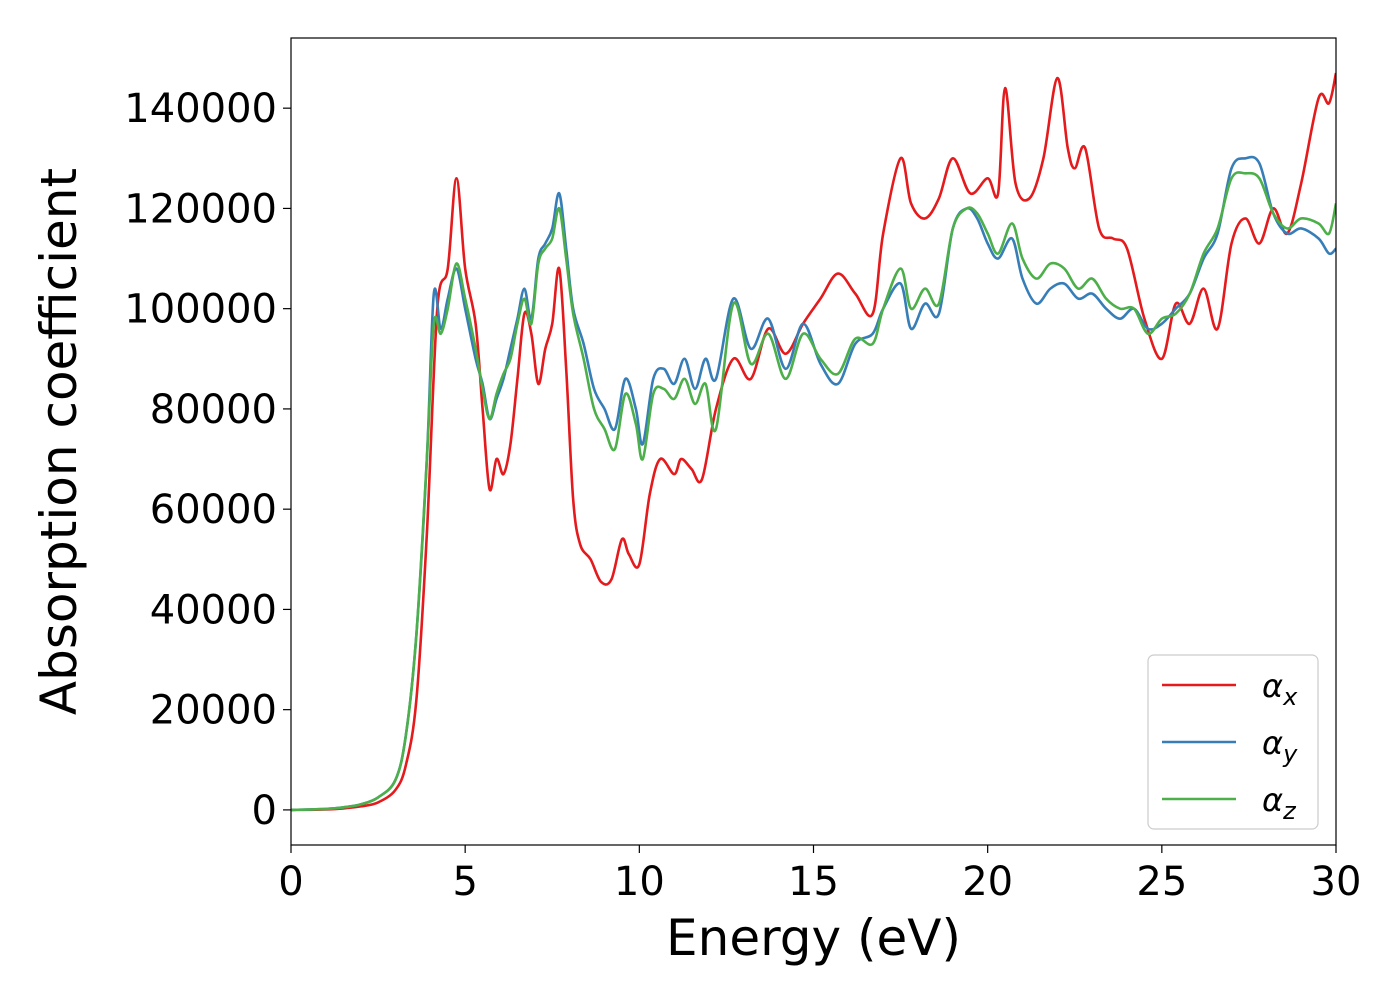 Image resolution: width=1400 pixels, height=1000 pixels. I want to click on legend-label-y: αy, so click(1280, 746).